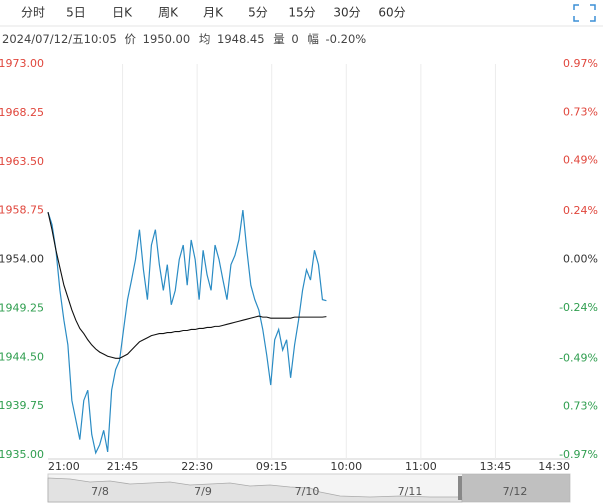  What do you see at coordinates (391, 13) in the screenshot?
I see `tab: 60分` at bounding box center [391, 13].